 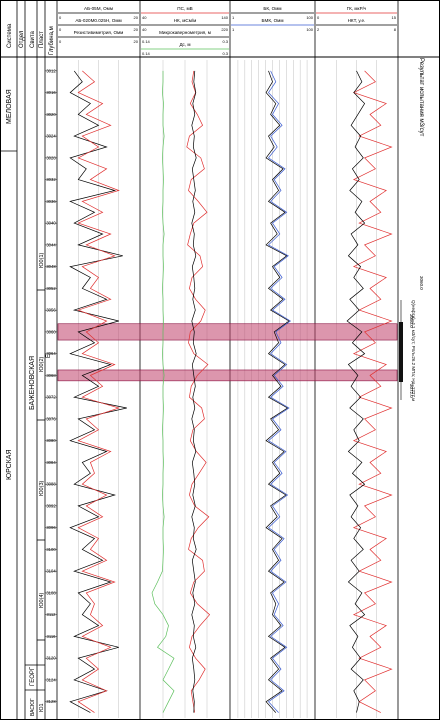 I want to click on depth-label: 3092, so click(x=51, y=505).